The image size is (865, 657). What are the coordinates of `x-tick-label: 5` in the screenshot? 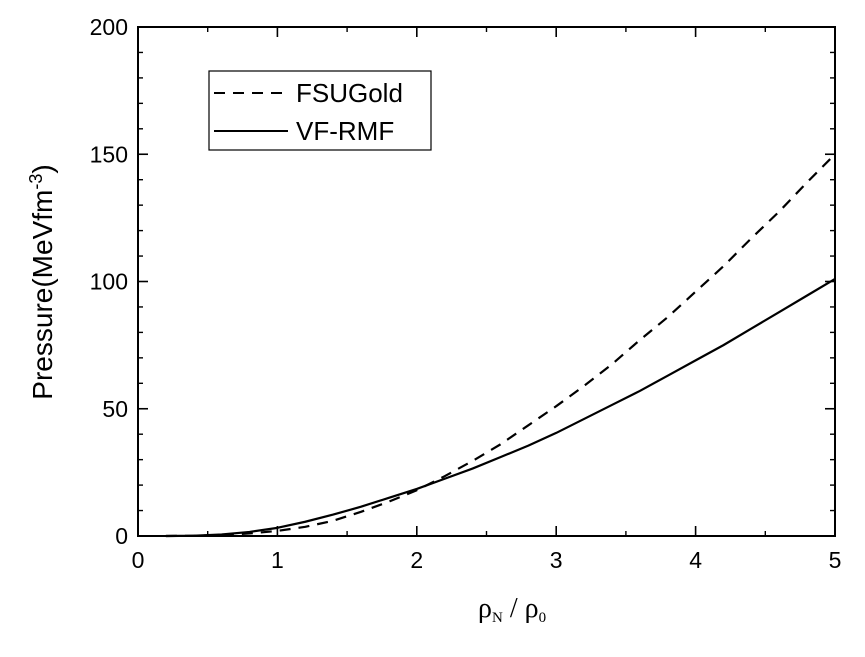 It's located at (835, 560).